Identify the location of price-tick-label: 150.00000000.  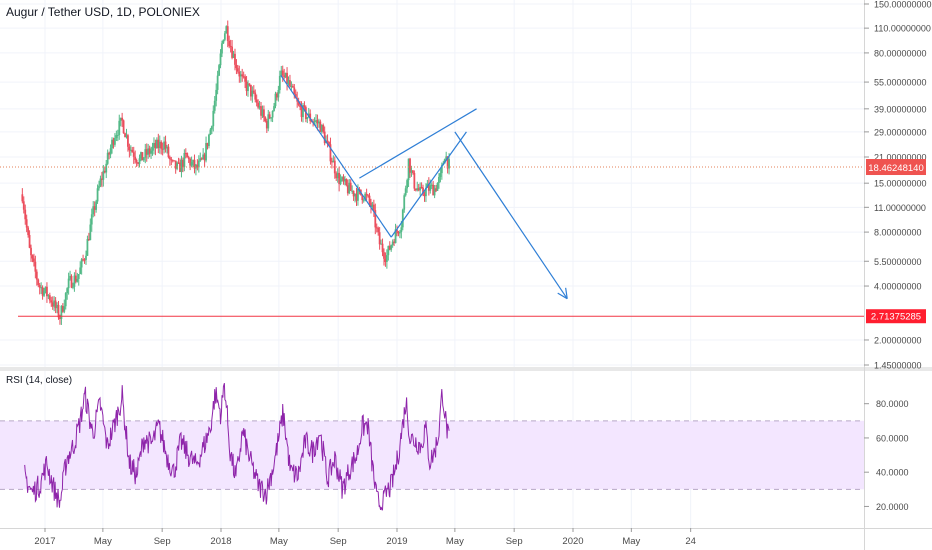
(903, 5).